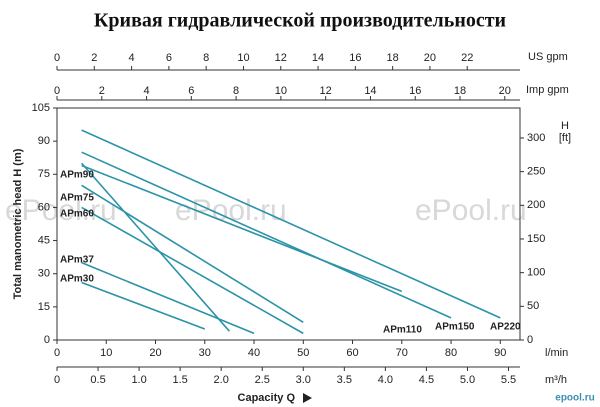 This screenshot has width=600, height=407. I want to click on arrow, so click(307, 398).